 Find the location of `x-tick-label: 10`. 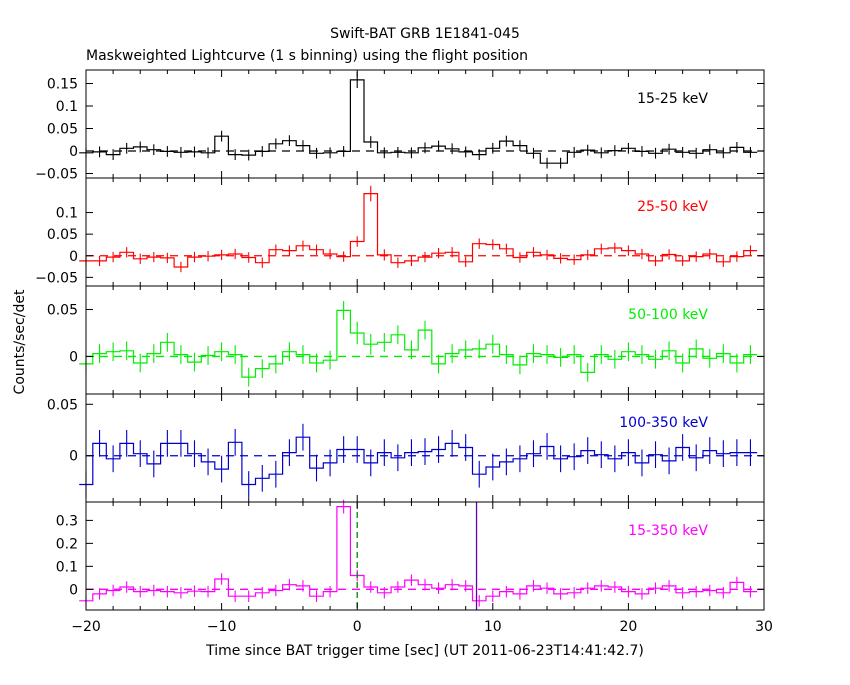

x-tick-label: 10 is located at coordinates (493, 627).